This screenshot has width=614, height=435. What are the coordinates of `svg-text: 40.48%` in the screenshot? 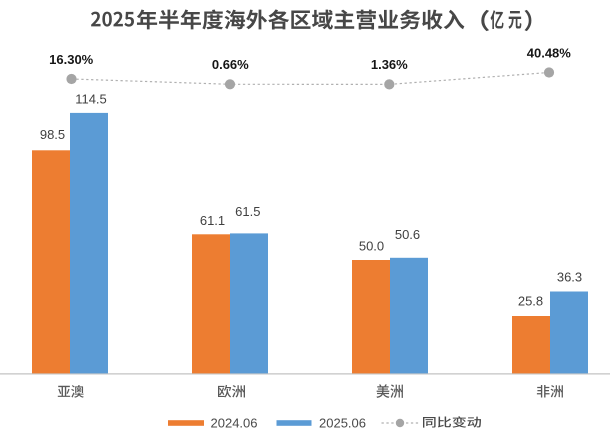 It's located at (549, 53).